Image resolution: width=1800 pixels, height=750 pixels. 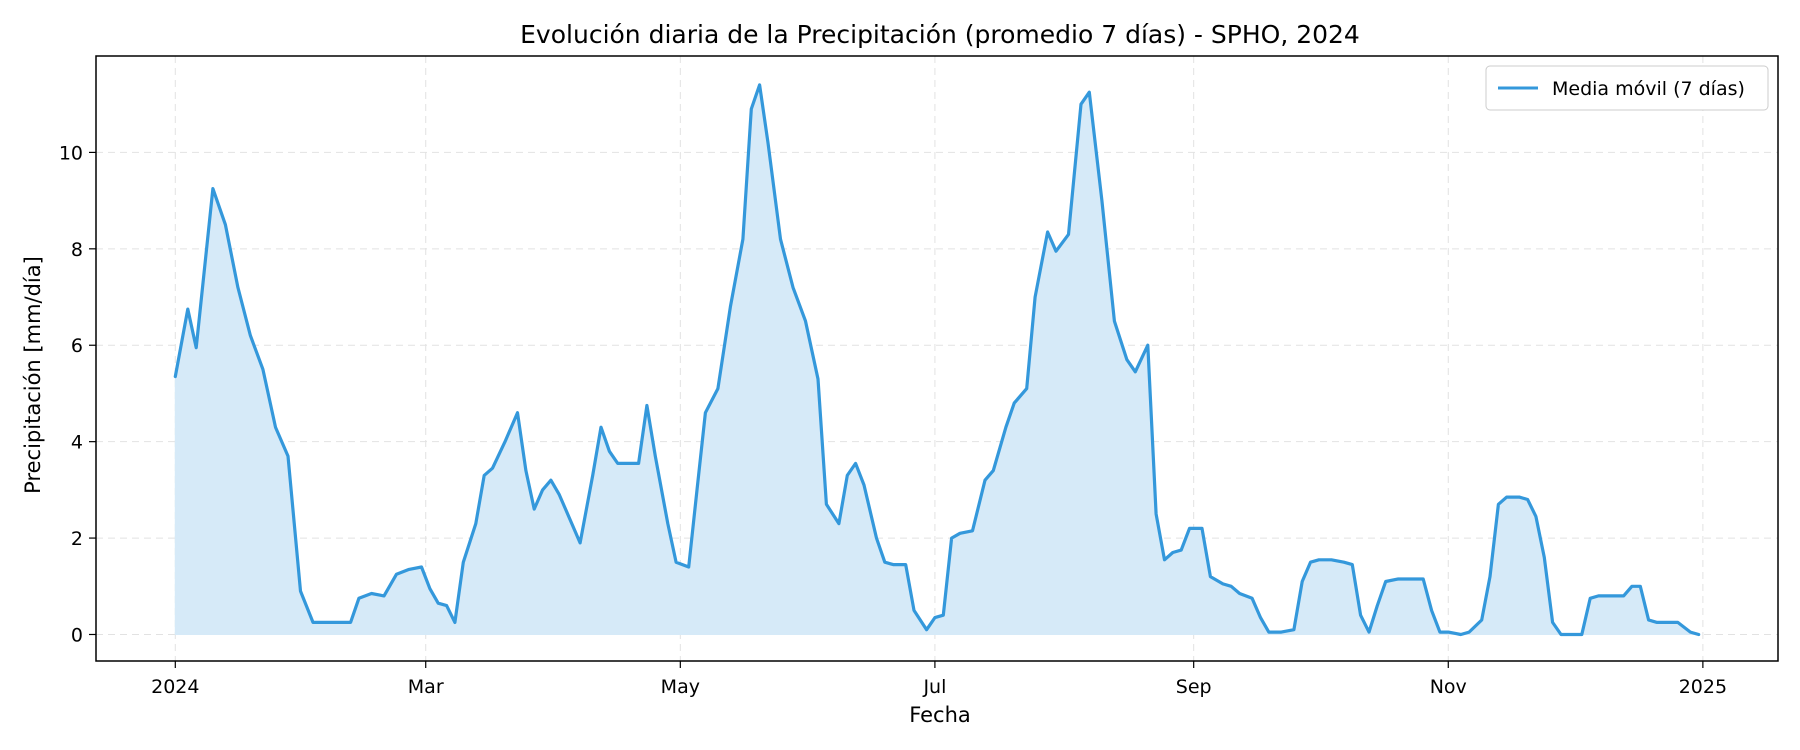 What do you see at coordinates (934, 687) in the screenshot?
I see `x-tick-label: Jul` at bounding box center [934, 687].